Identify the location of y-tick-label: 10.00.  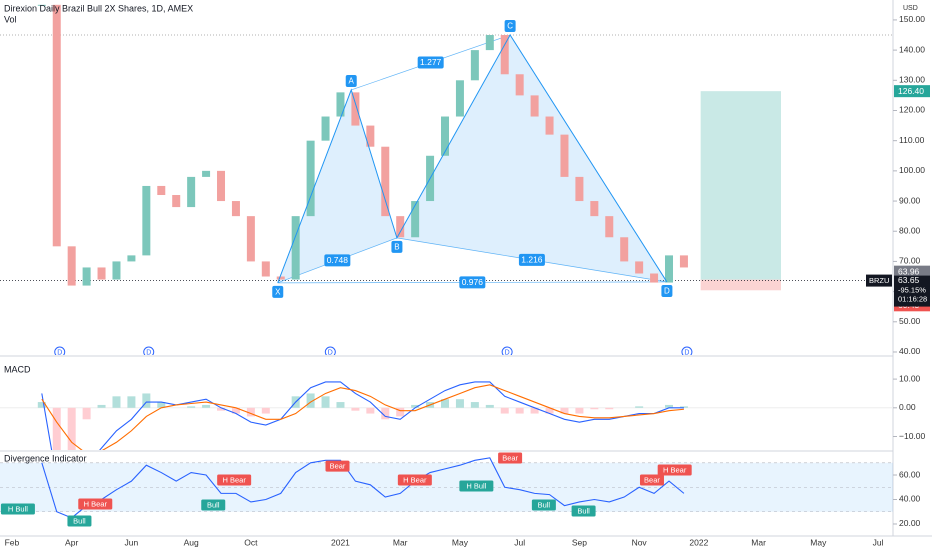
(910, 378).